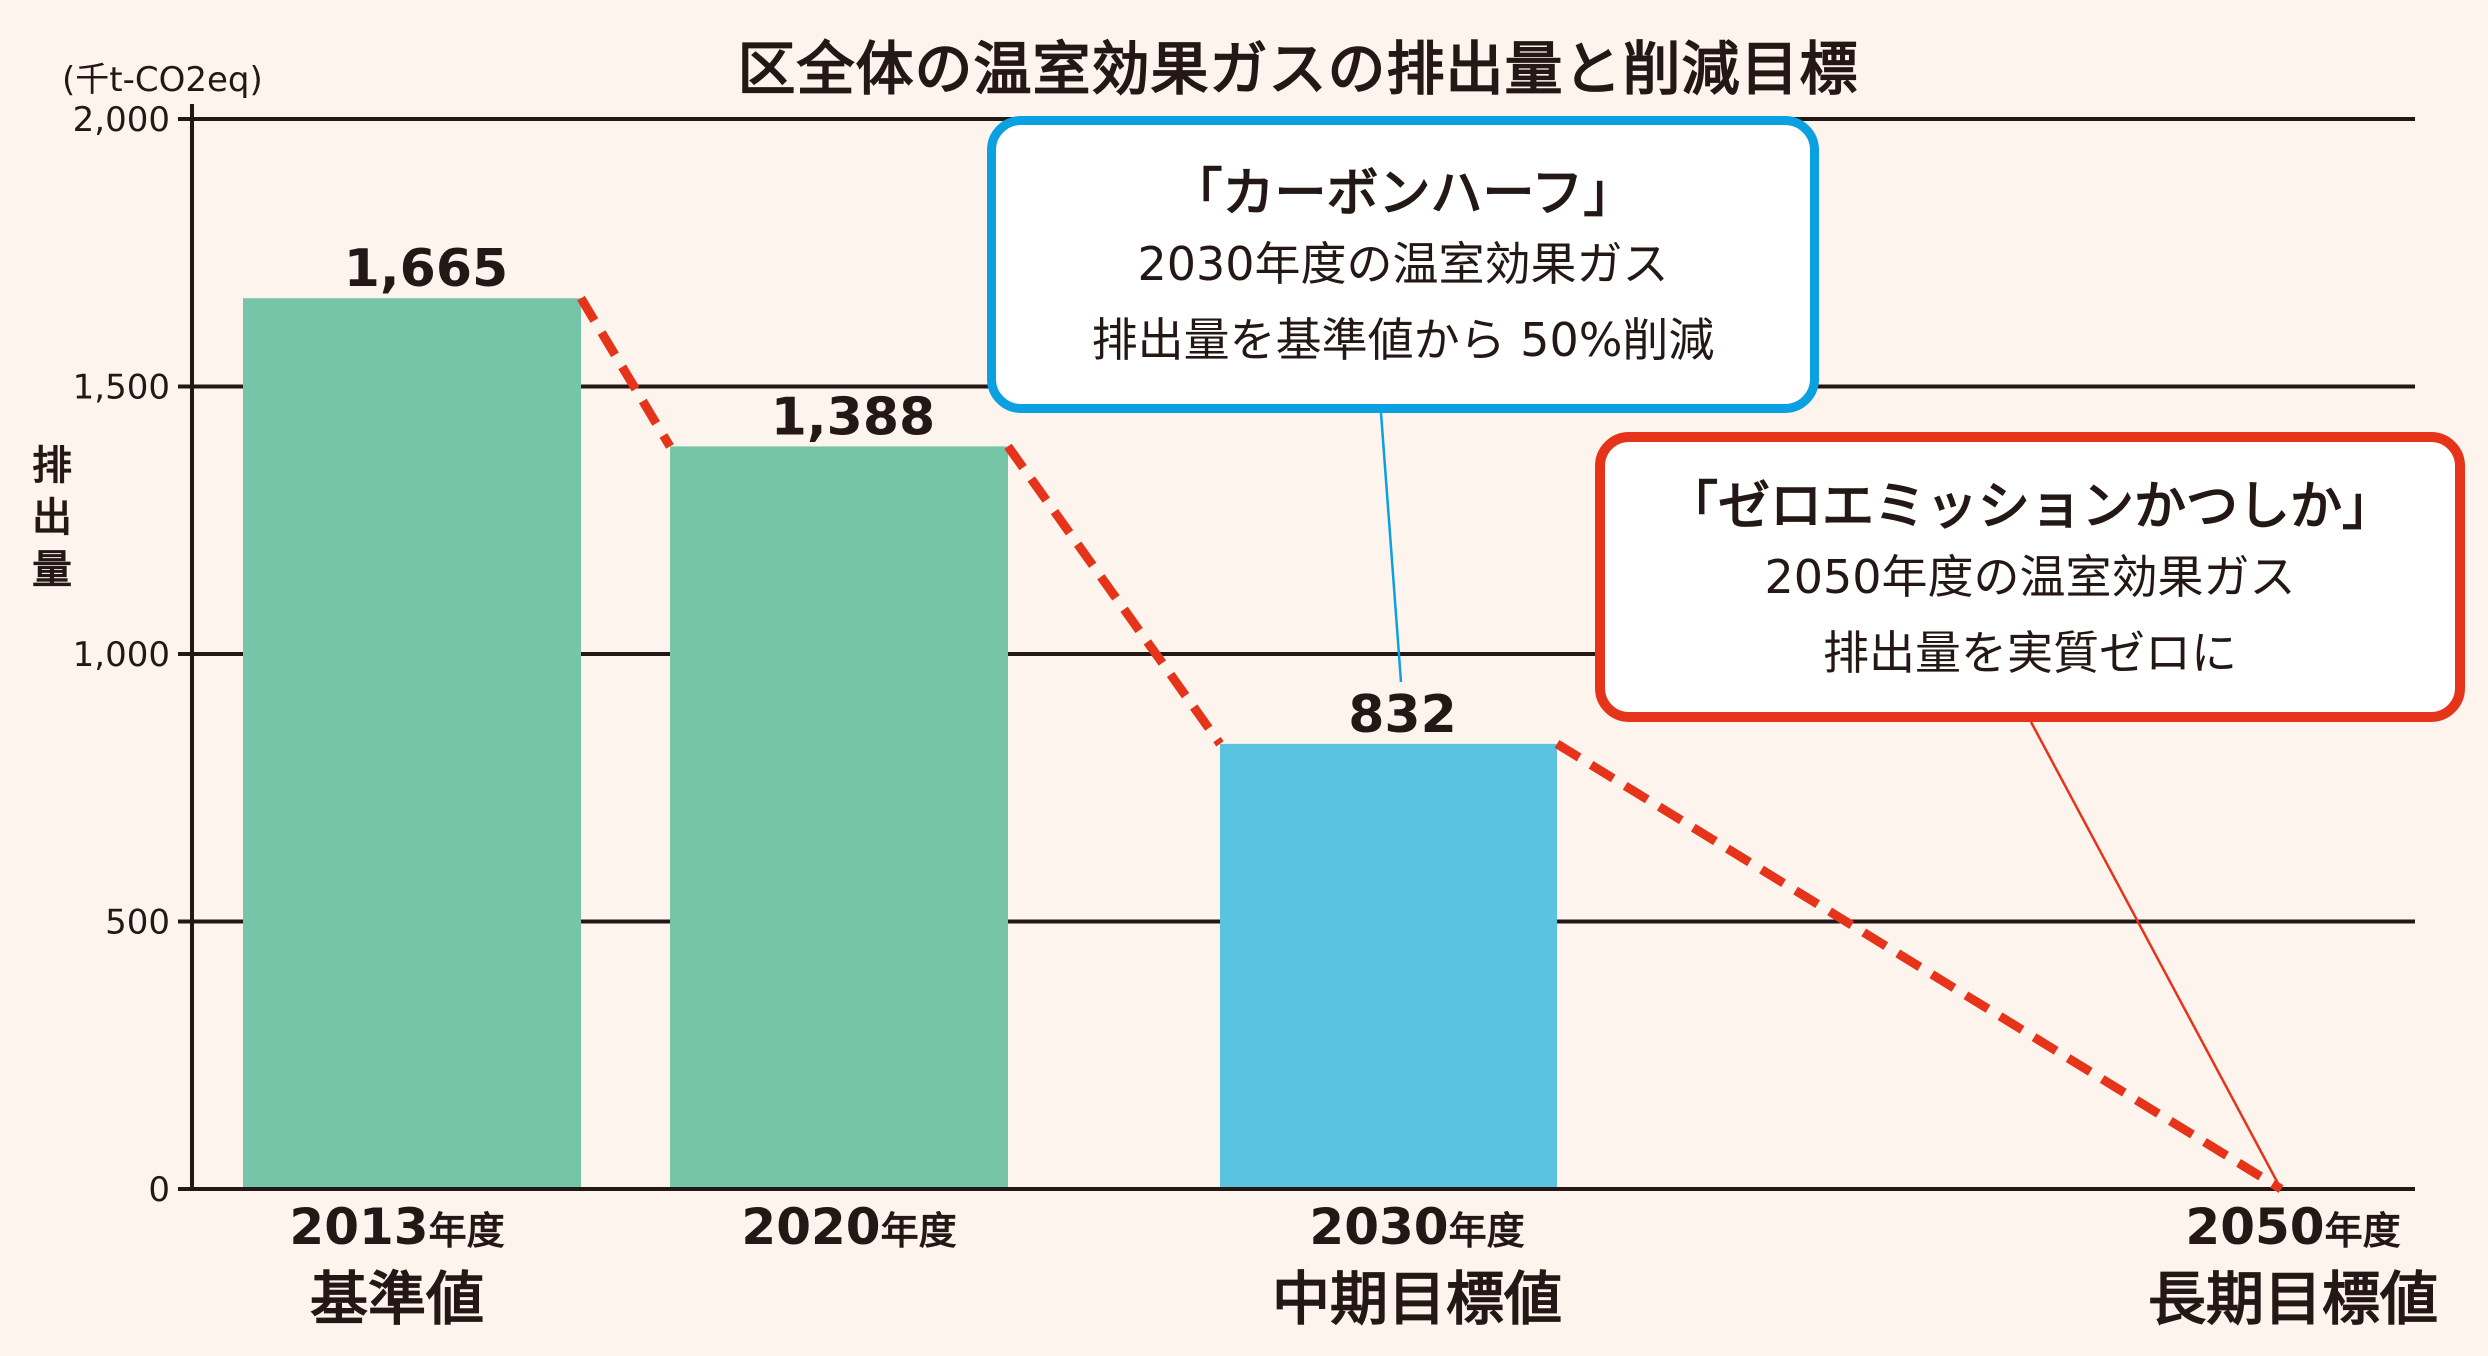  I want to click on data-label: 832, so click(1402, 715).